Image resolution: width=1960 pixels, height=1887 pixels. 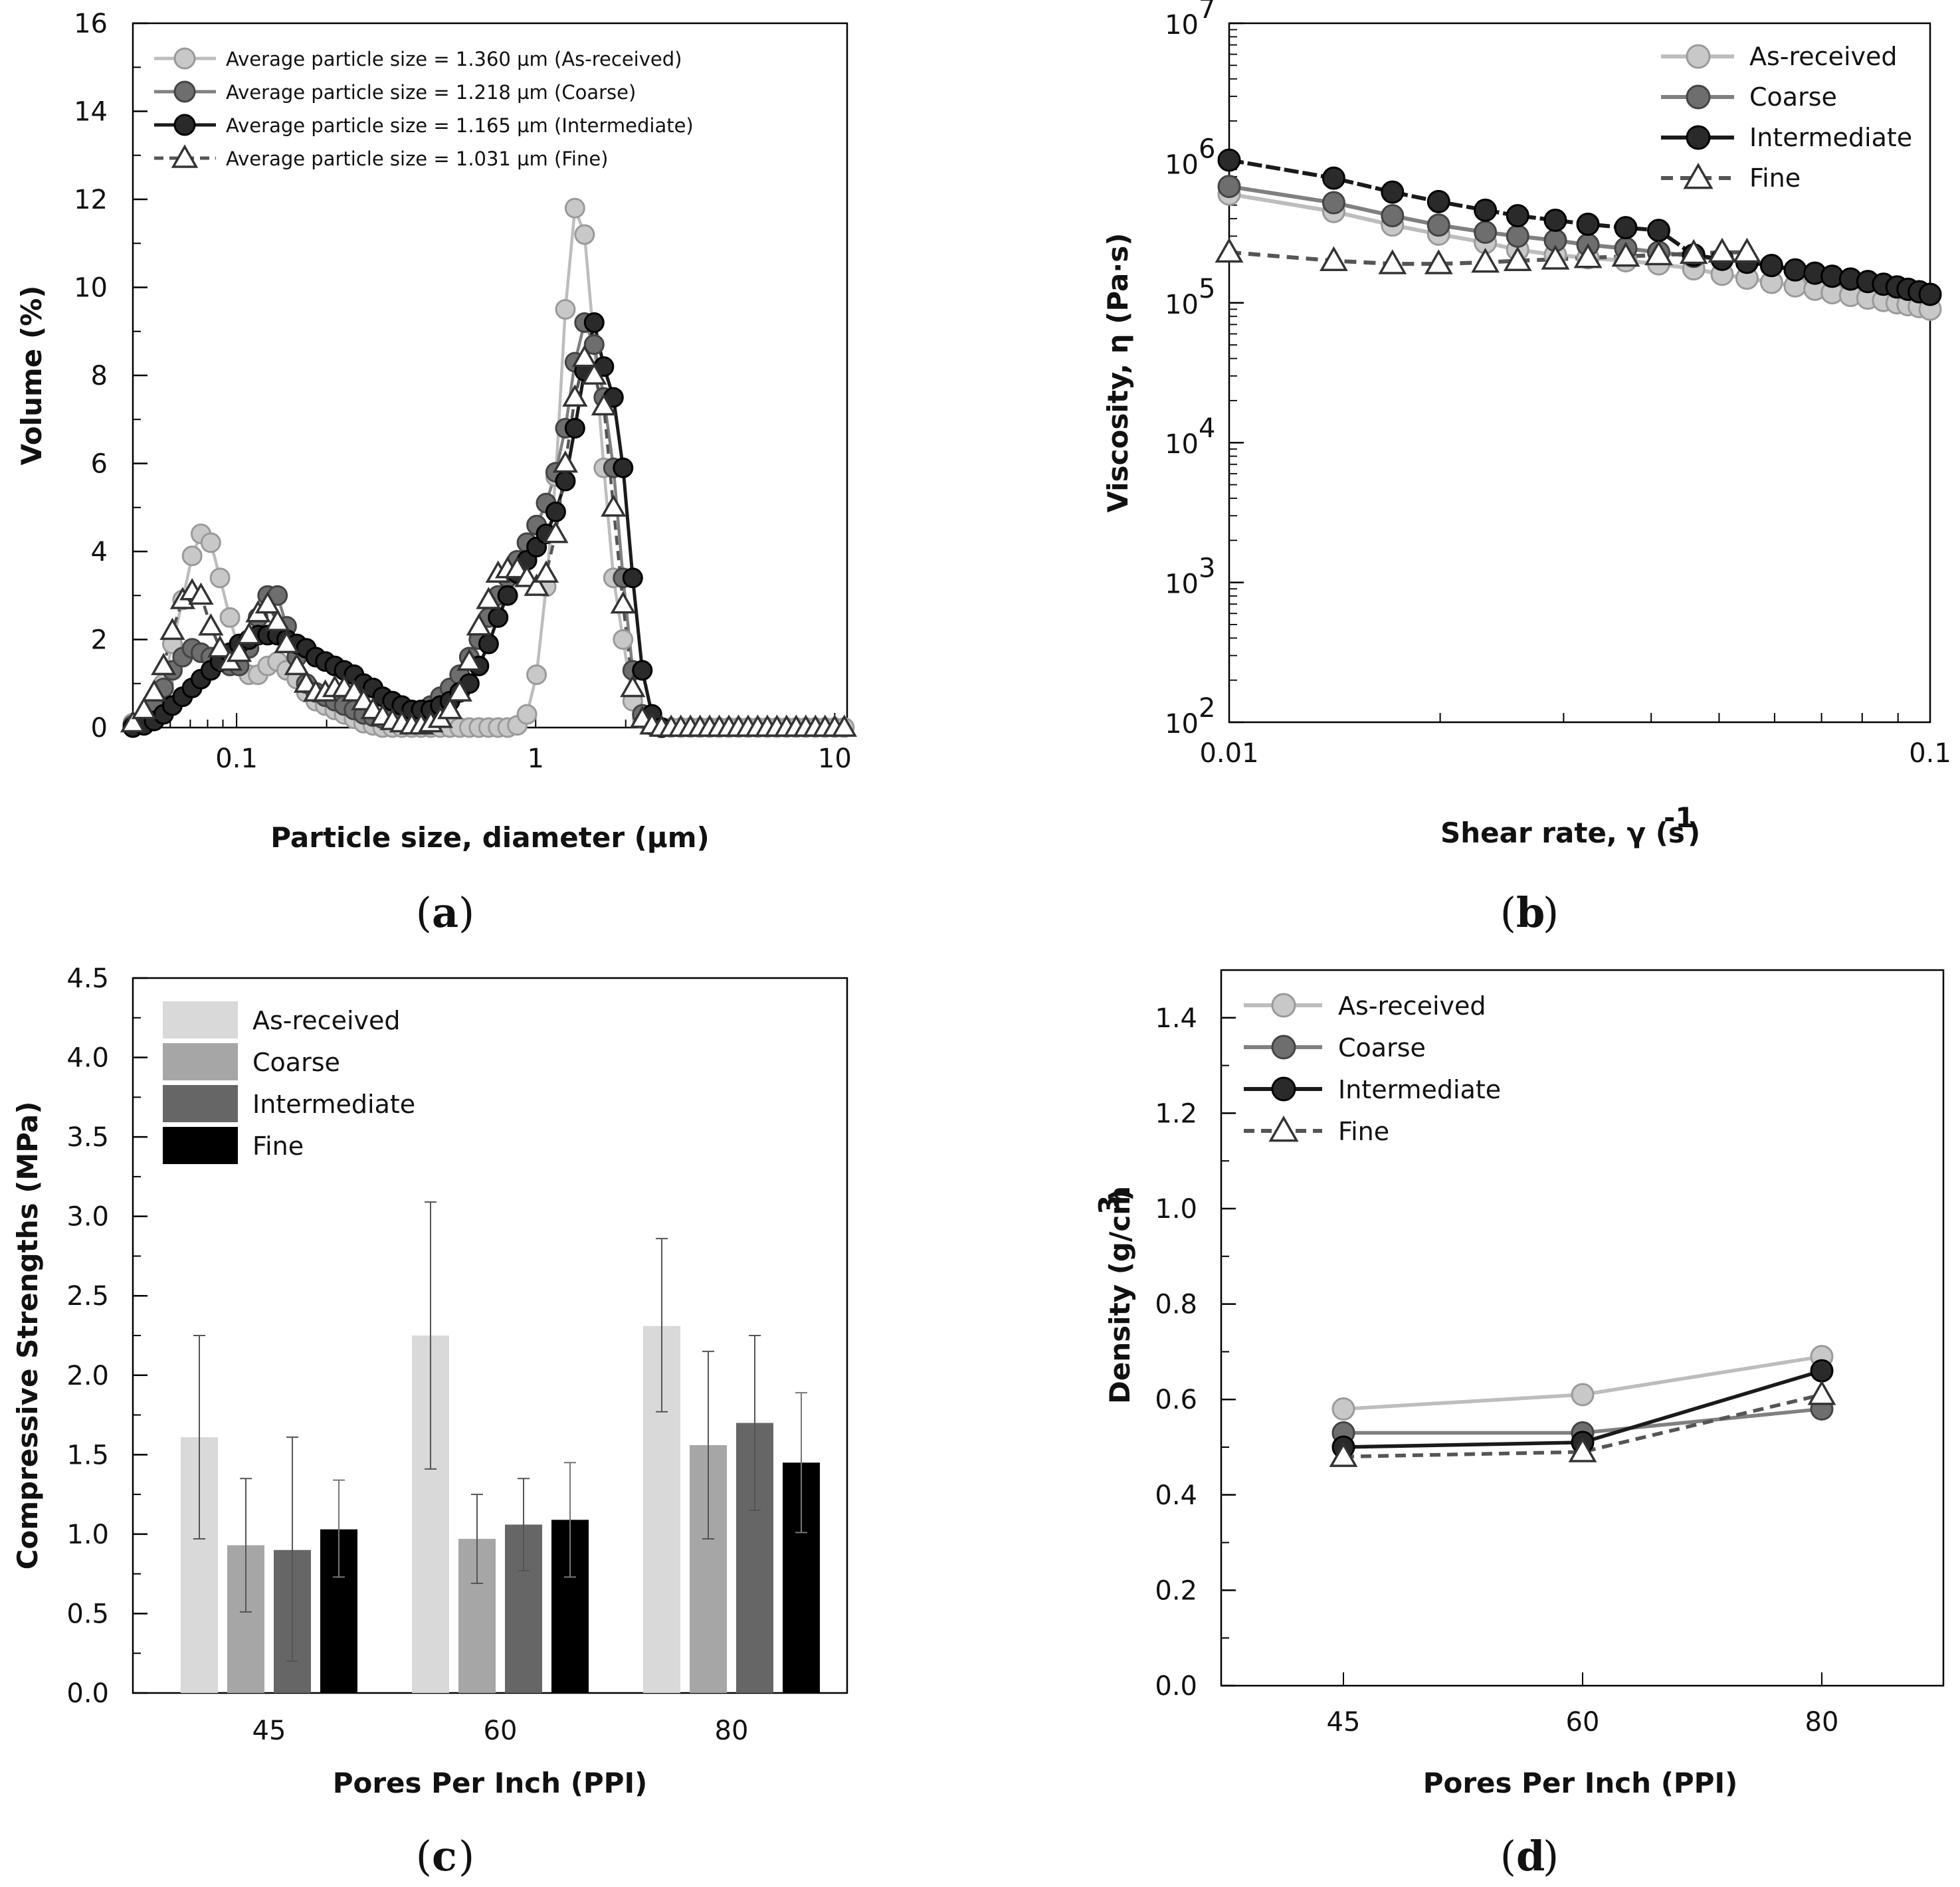 What do you see at coordinates (200, 1145) in the screenshot?
I see `legend-swatch-bar_fine` at bounding box center [200, 1145].